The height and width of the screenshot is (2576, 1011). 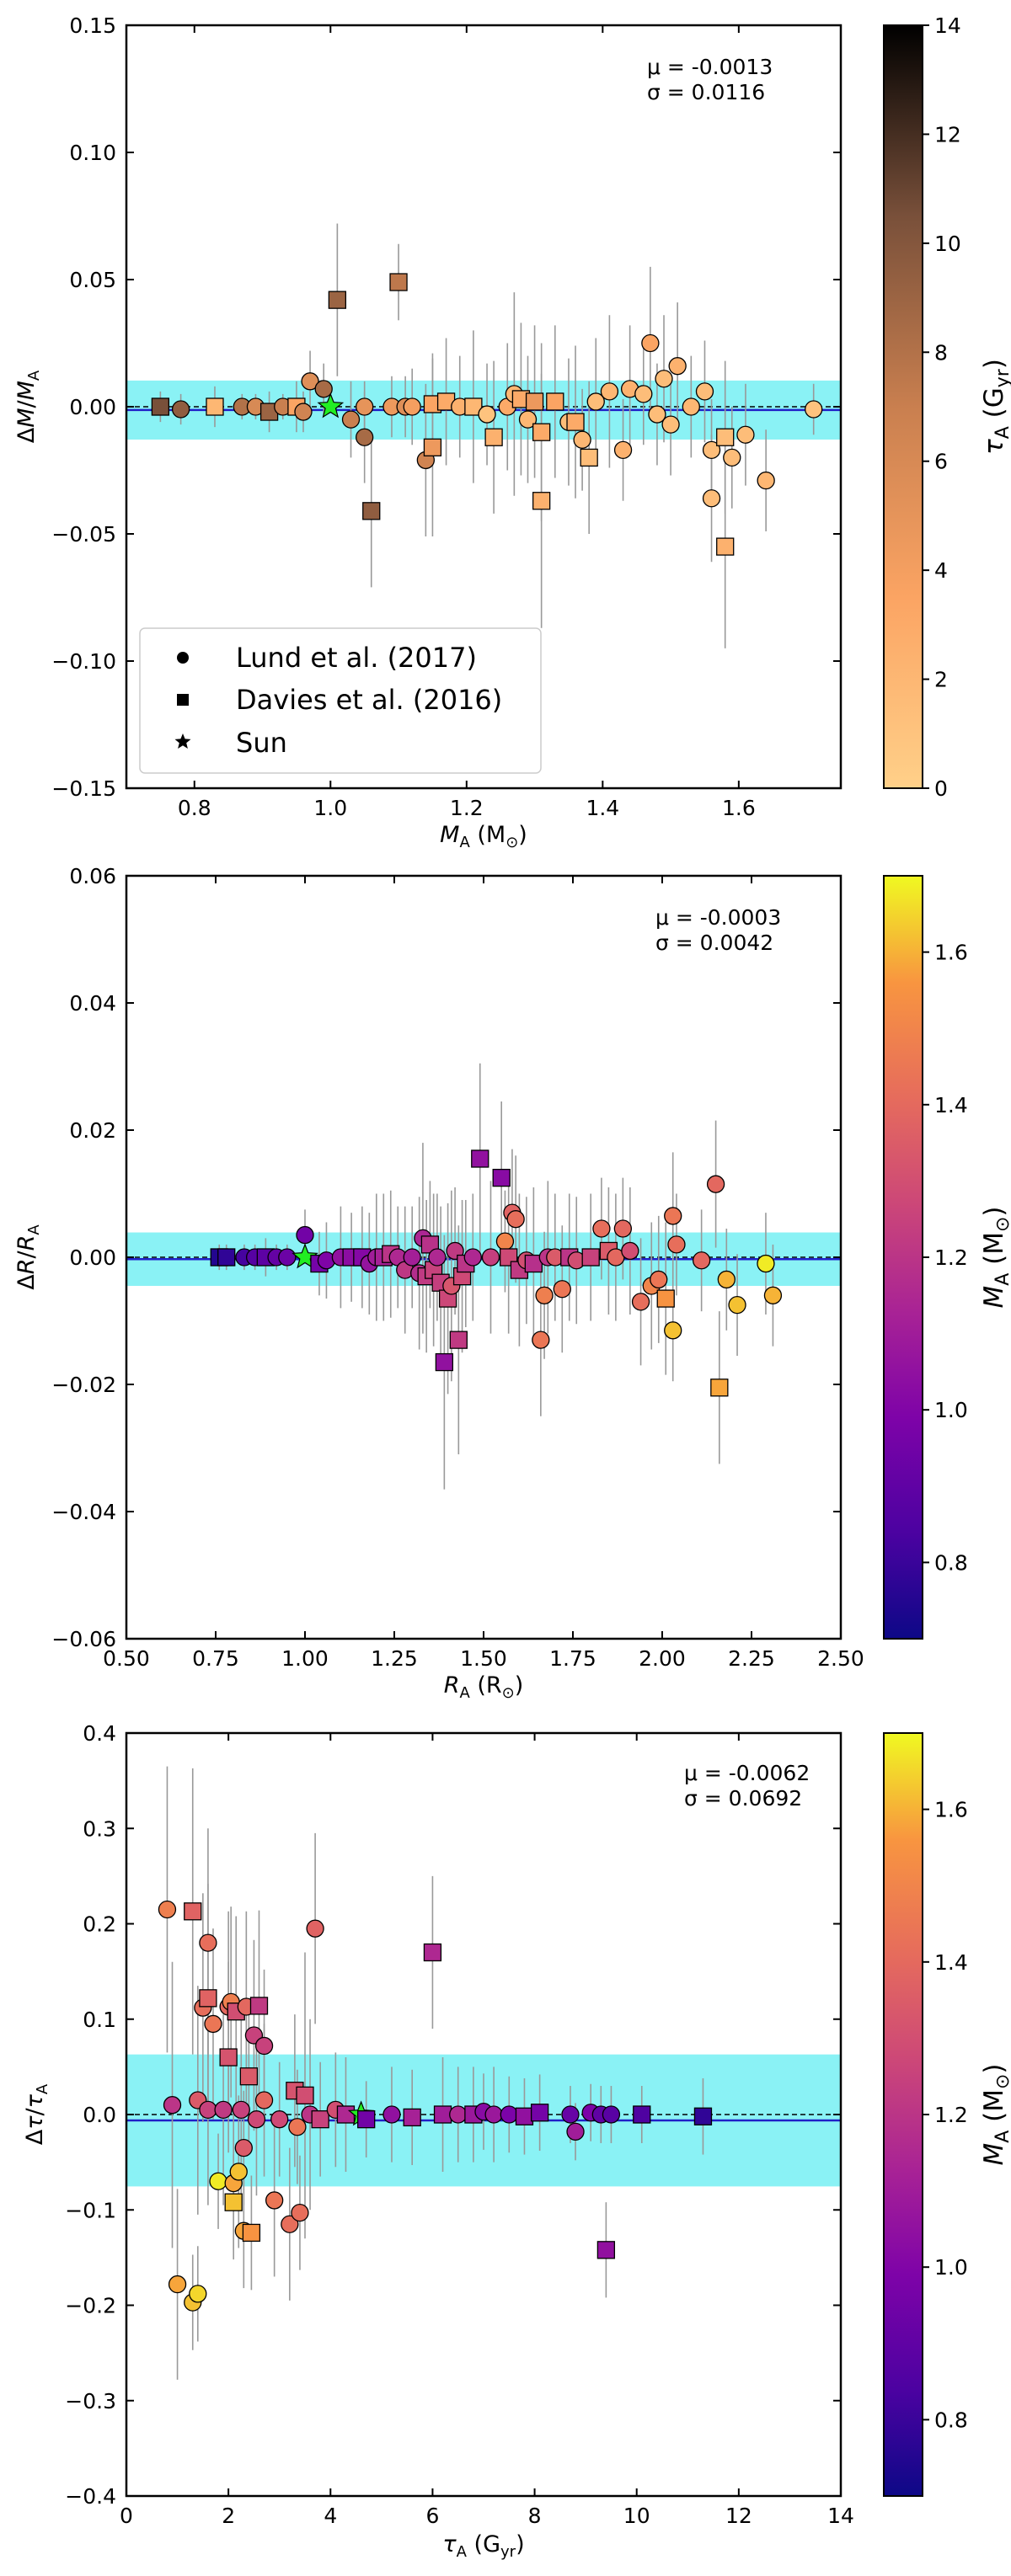 I want to click on colorbar-tick-label: 12, so click(x=947, y=134).